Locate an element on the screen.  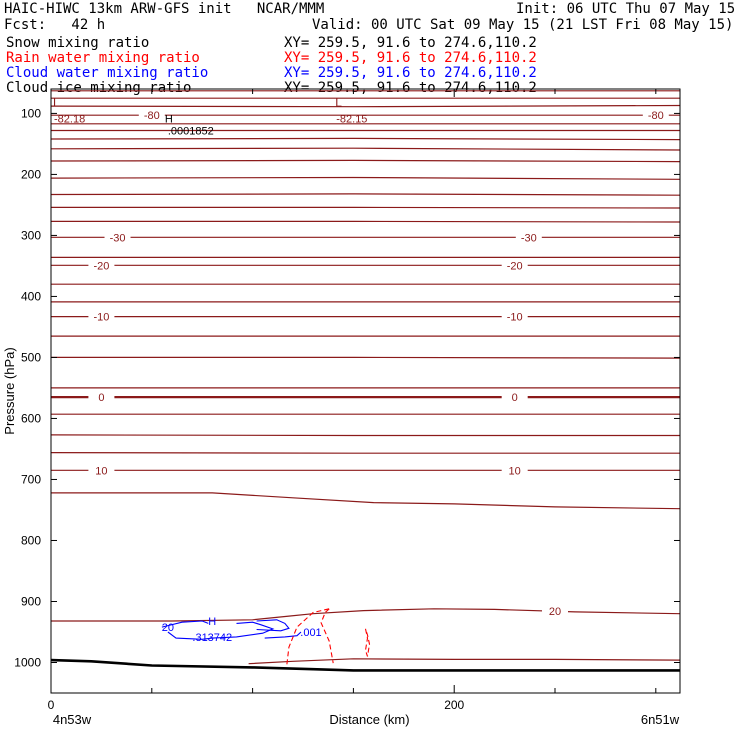
isotherm-label: 20 is located at coordinates (555, 612).